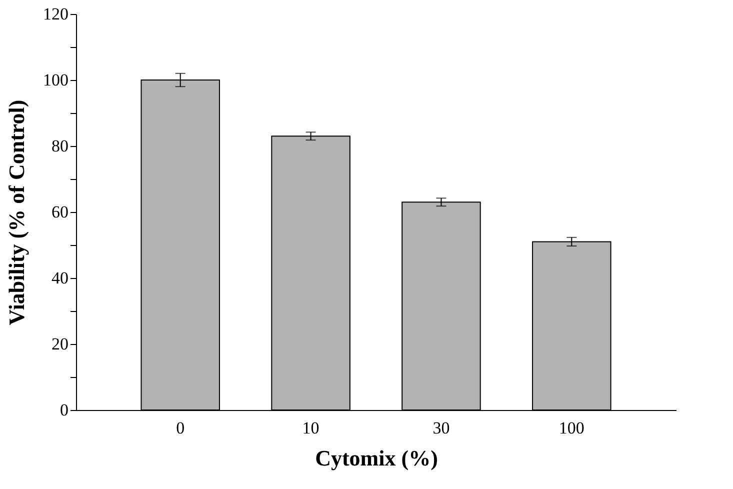 The width and height of the screenshot is (733, 489). I want to click on y-axis-title: Viability (% of Control), so click(16, 213).